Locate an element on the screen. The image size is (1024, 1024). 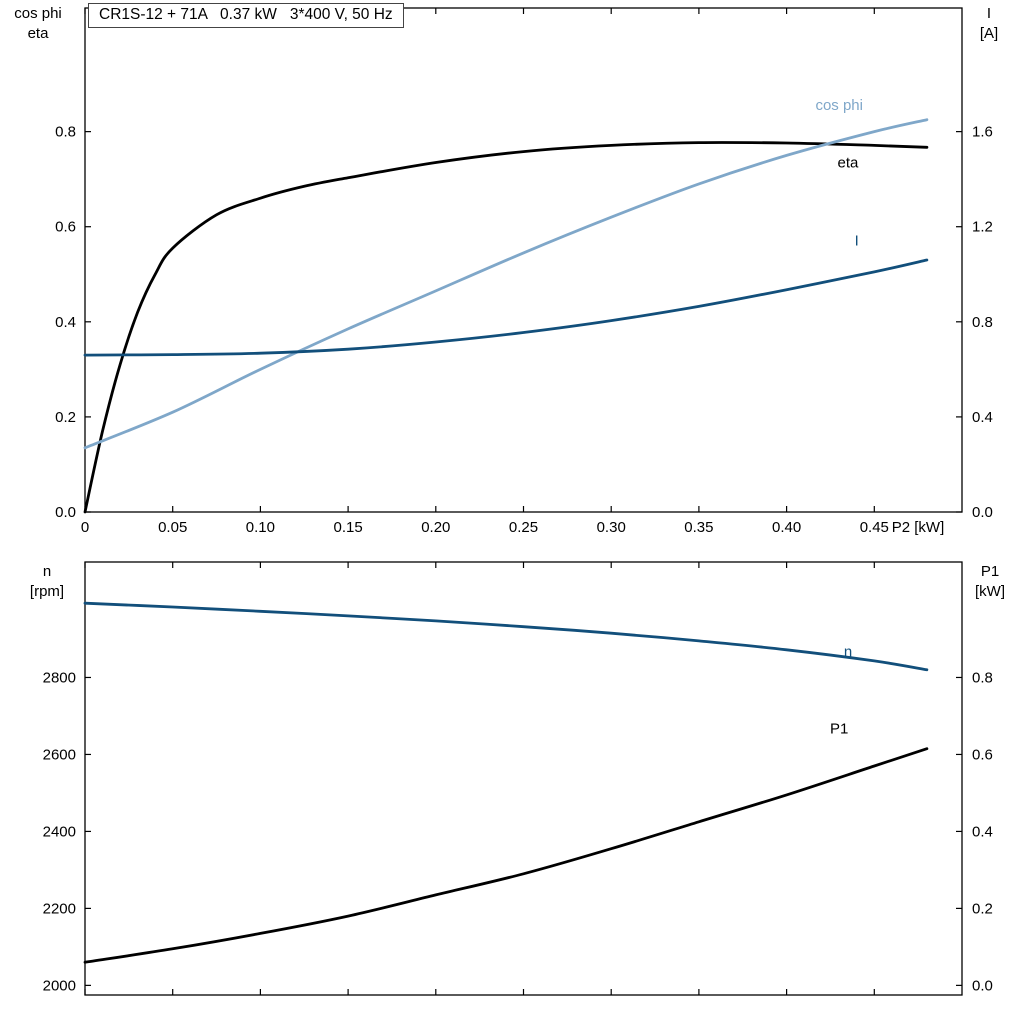
axis-label-speed-unit: [rpm] is located at coordinates (47, 591).